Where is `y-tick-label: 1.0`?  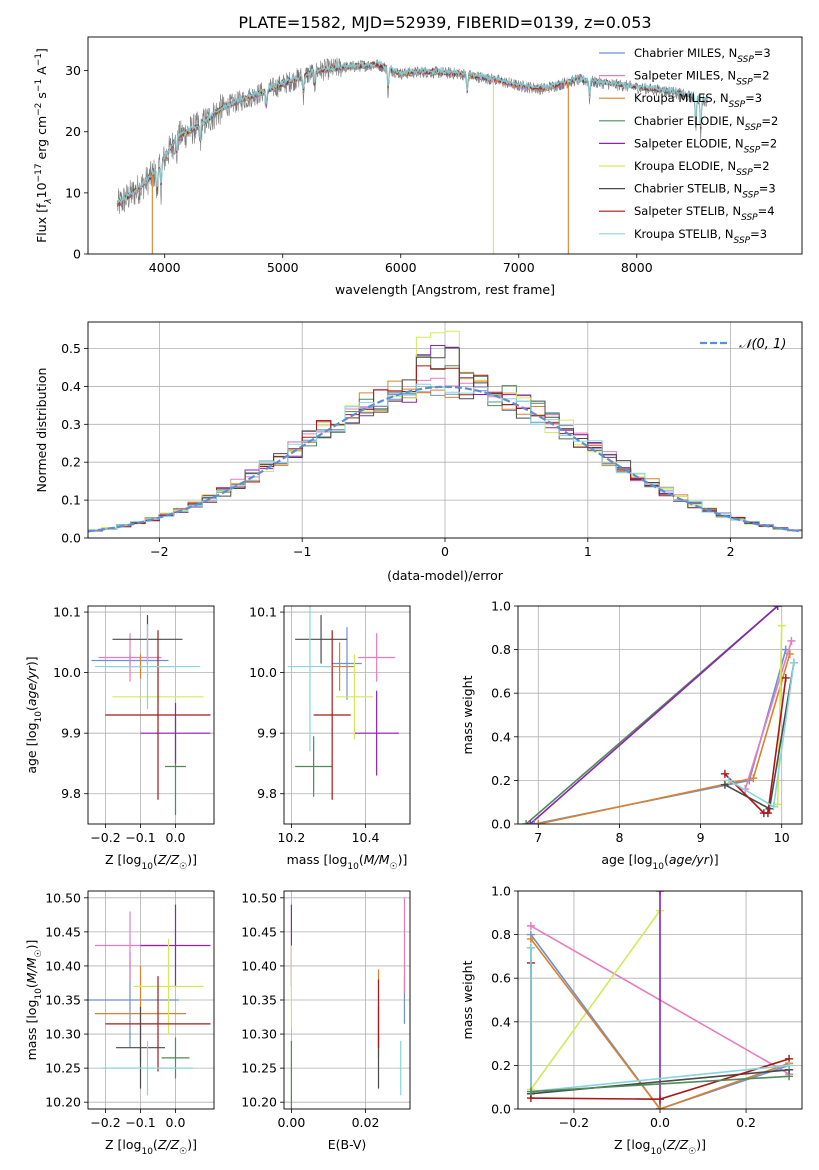 y-tick-label: 1.0 is located at coordinates (501, 606).